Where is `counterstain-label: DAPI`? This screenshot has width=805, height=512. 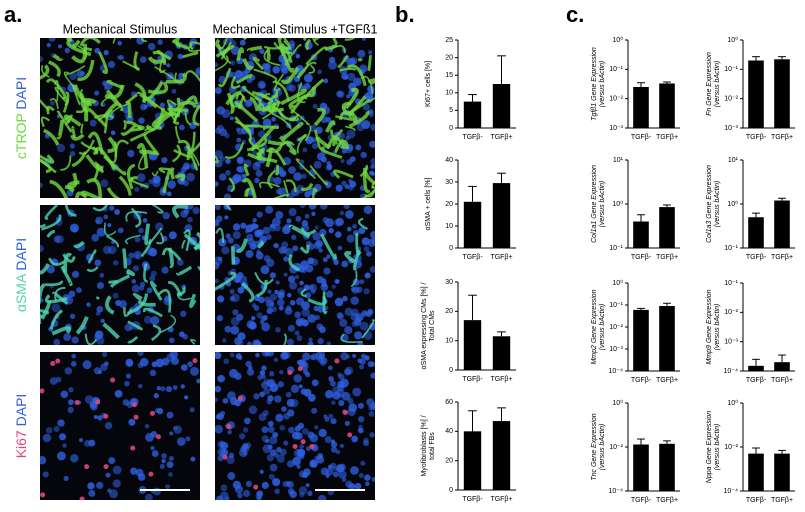 counterstain-label: DAPI is located at coordinates (21, 93).